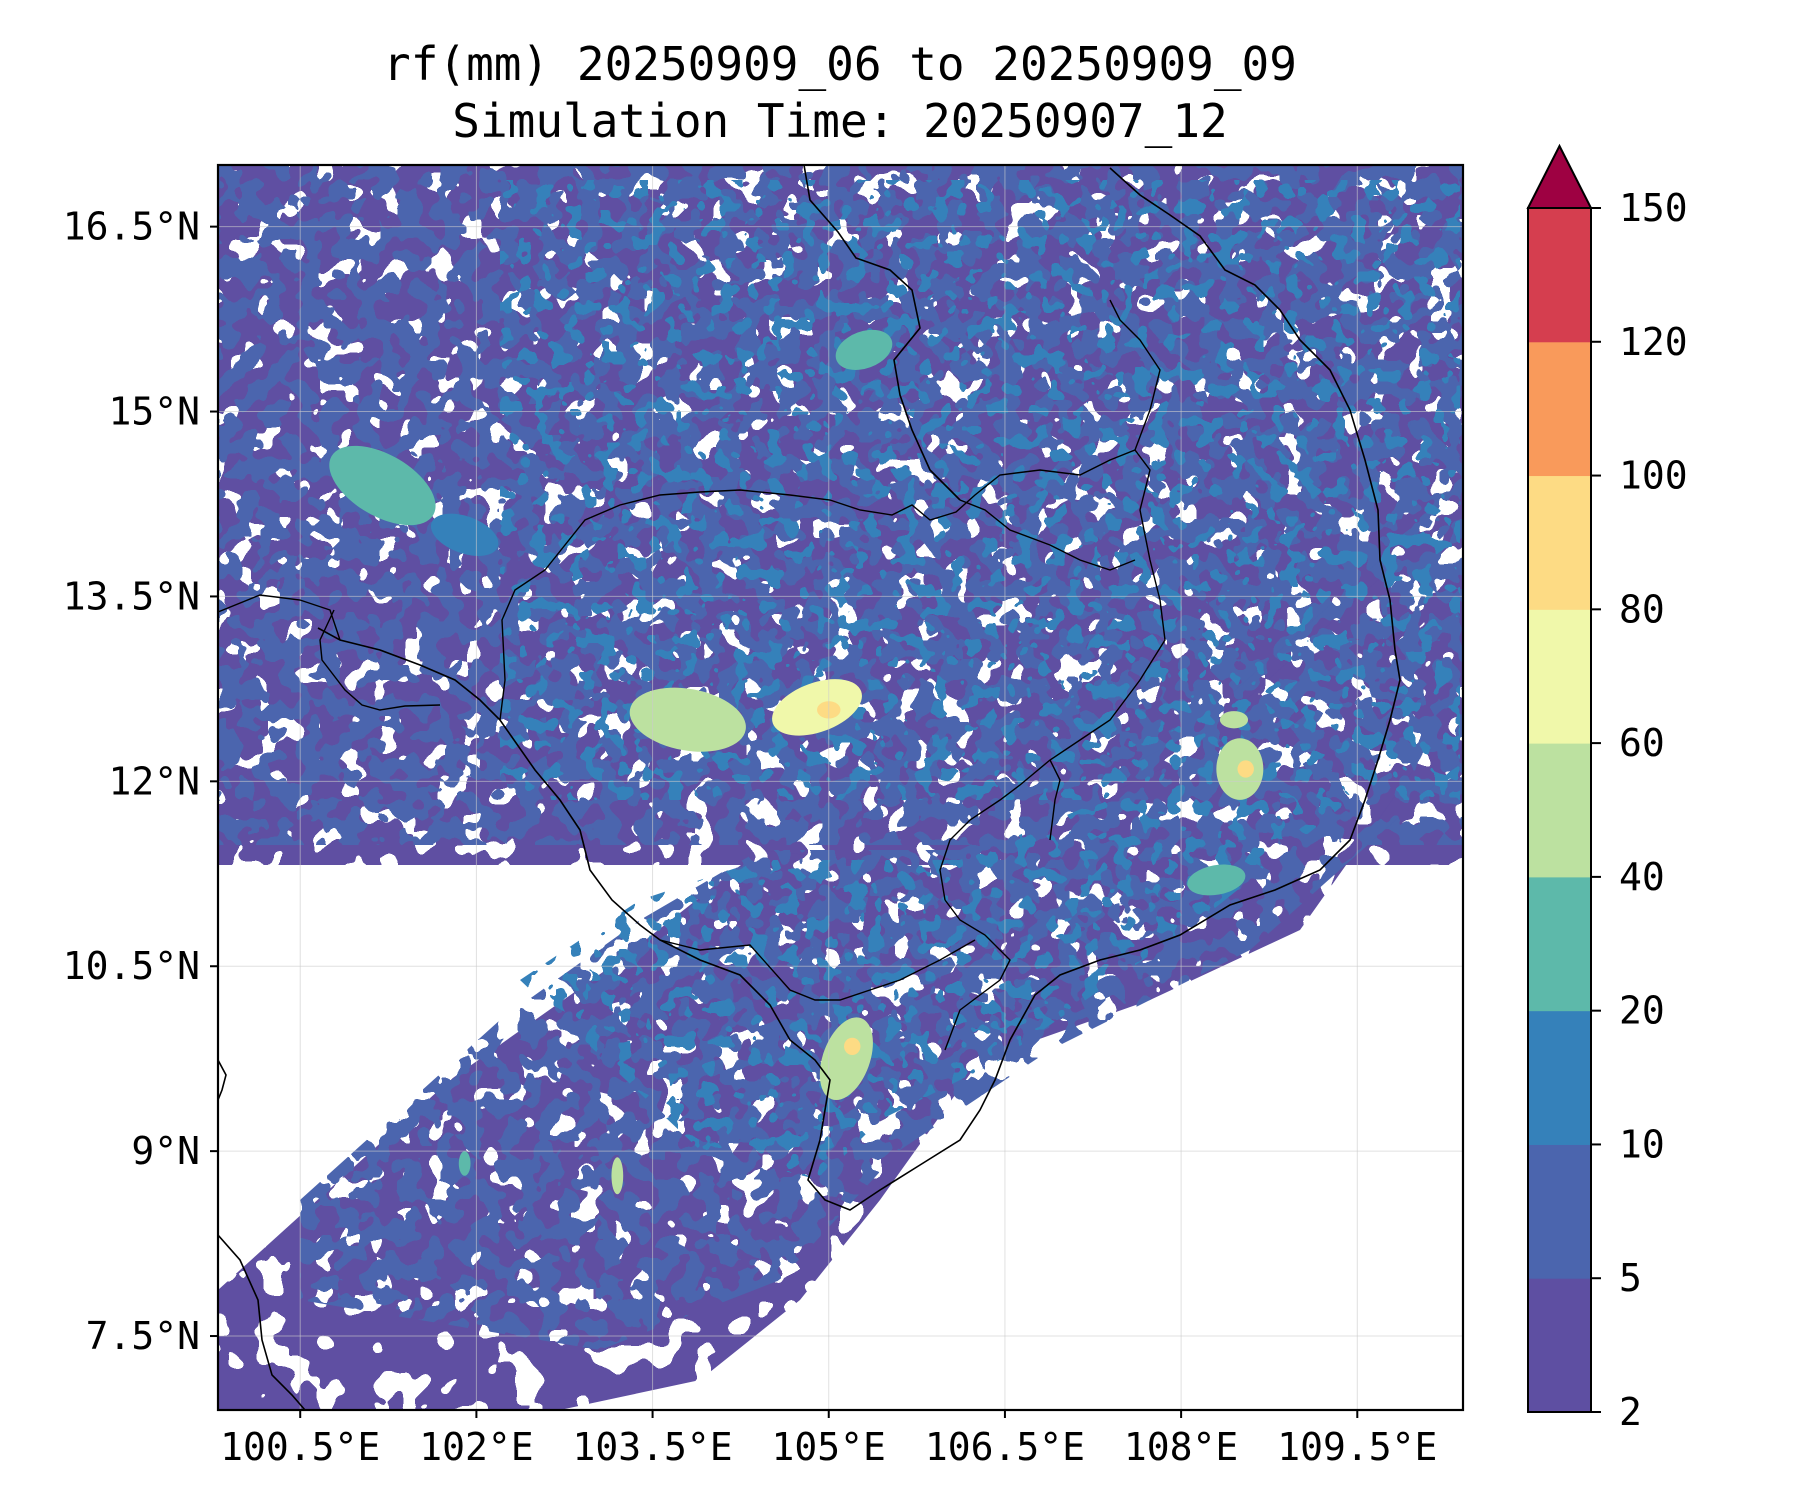 The image size is (1800, 1500). Describe the element at coordinates (1559, 176) in the screenshot. I see `colorbar-extend-arrow` at that location.